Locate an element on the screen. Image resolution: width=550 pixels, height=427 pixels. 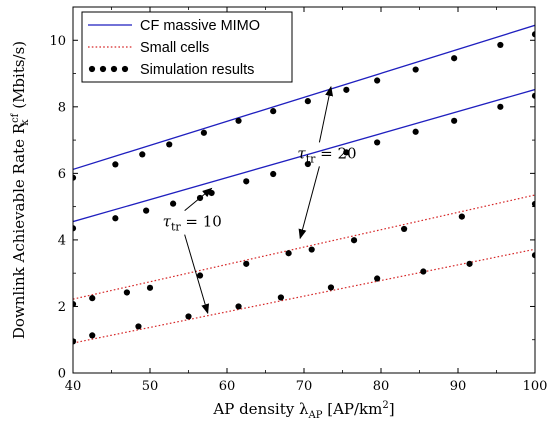
y-tick-label: 10 is located at coordinates (57, 41).